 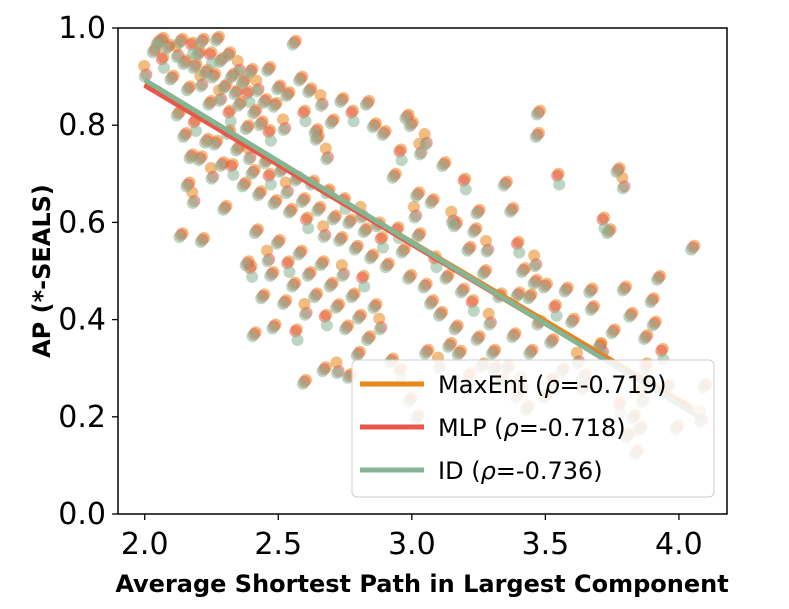 What do you see at coordinates (412, 544) in the screenshot?
I see `x-tick-label: 3.0` at bounding box center [412, 544].